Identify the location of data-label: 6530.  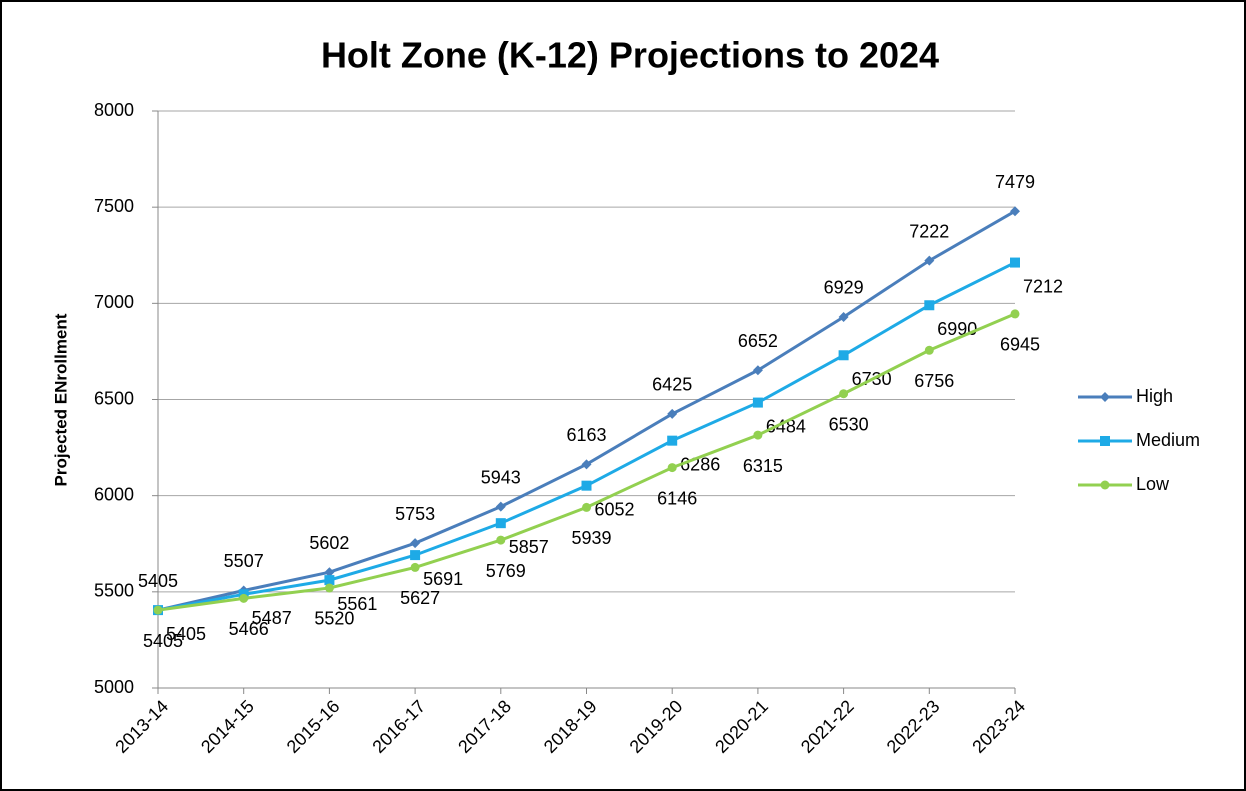
(849, 424).